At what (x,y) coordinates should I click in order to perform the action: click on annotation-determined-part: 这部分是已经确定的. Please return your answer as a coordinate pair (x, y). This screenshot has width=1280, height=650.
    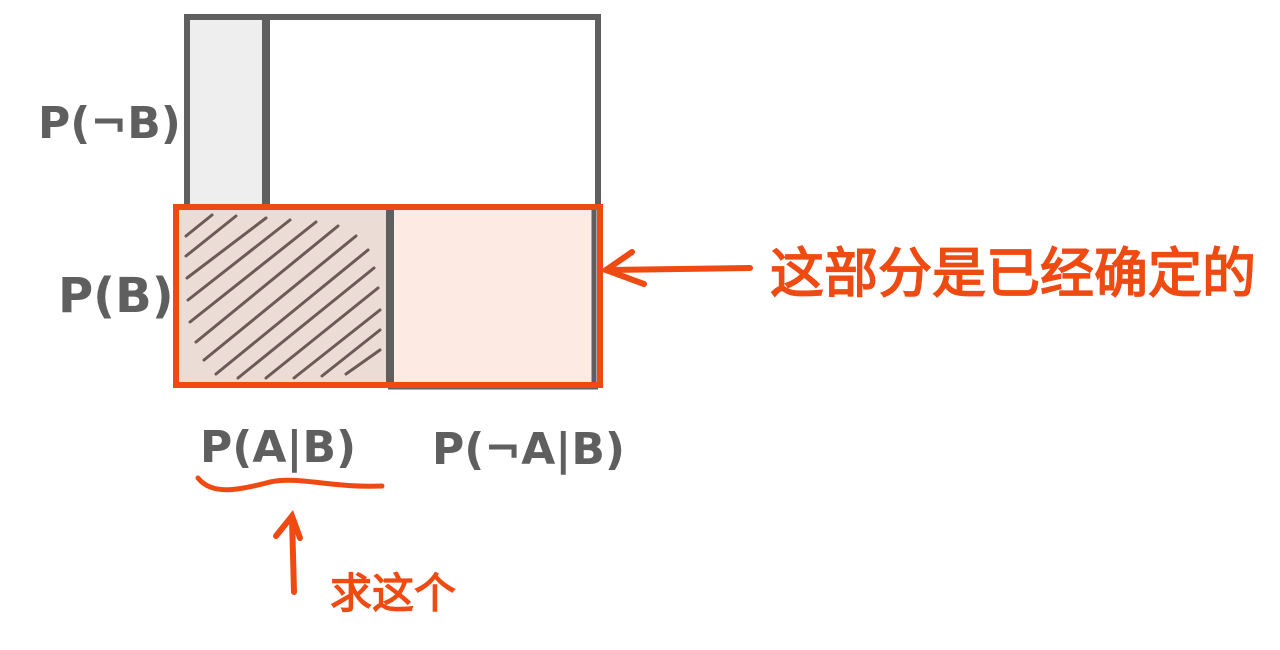
    Looking at the image, I should click on (1013, 273).